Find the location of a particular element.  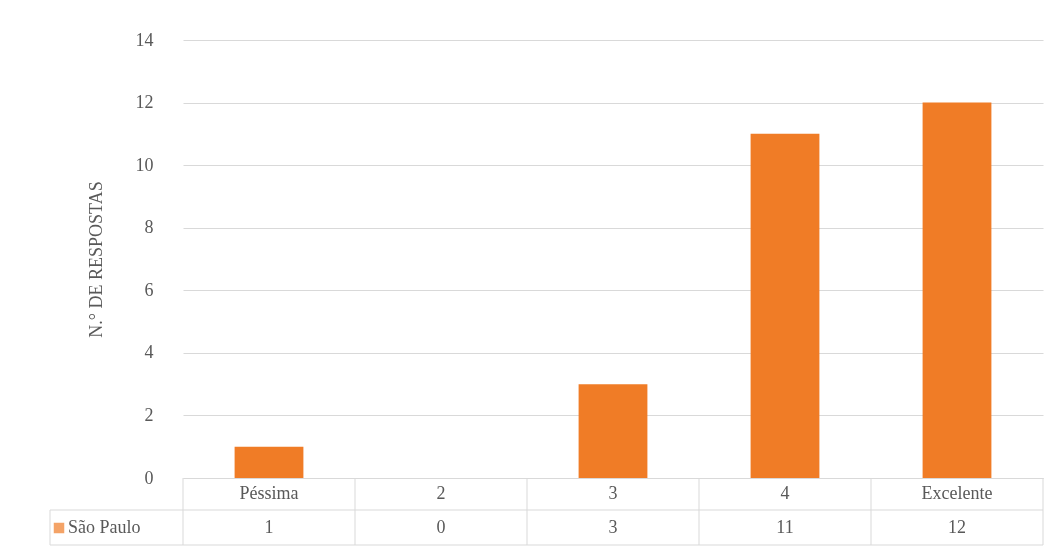

y-tick-label: 14 is located at coordinates (144, 39).